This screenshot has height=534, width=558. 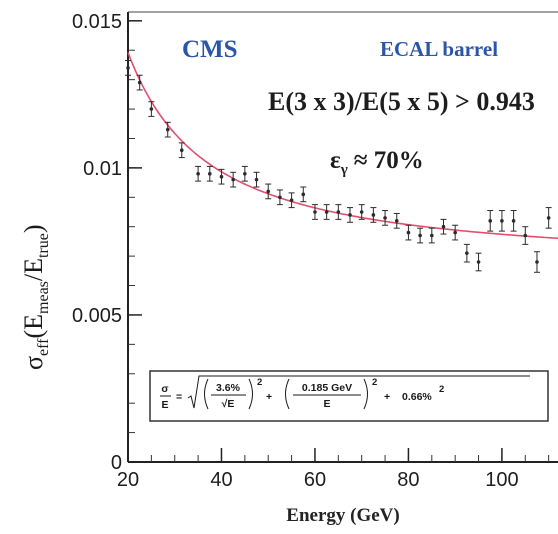 What do you see at coordinates (342, 515) in the screenshot?
I see `x-axis-title: Energy (GeV)` at bounding box center [342, 515].